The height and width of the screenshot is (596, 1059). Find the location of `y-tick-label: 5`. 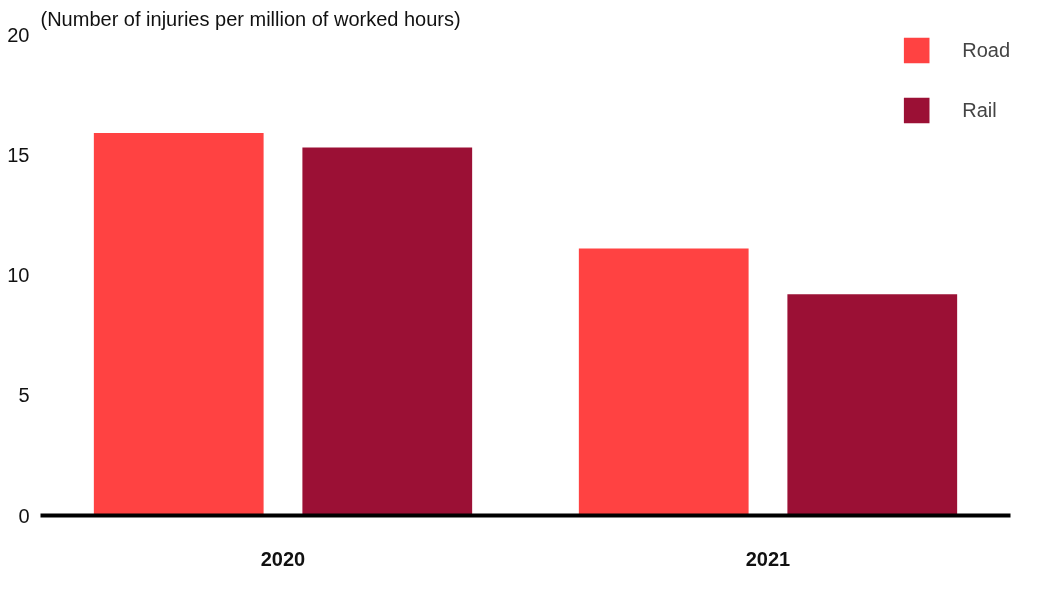

y-tick-label: 5 is located at coordinates (24, 395).